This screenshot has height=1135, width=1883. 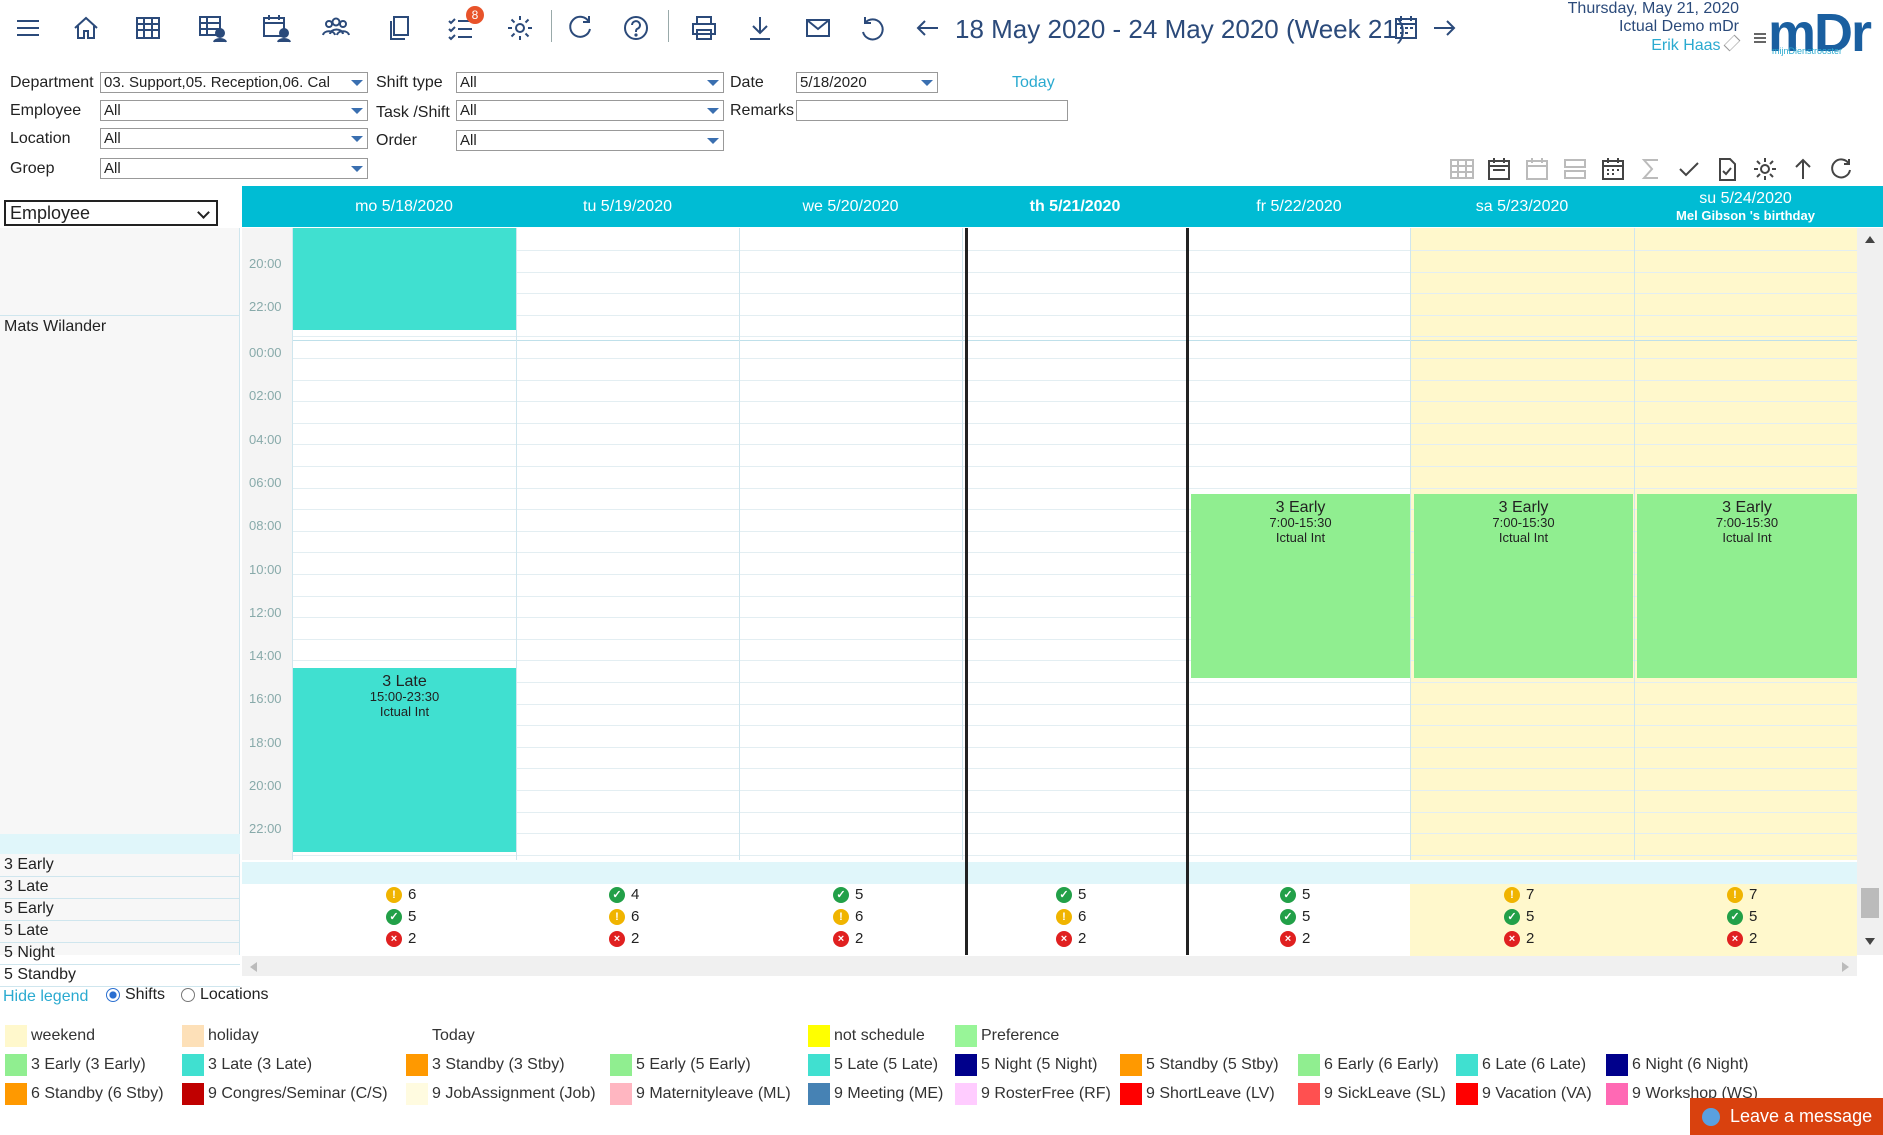 What do you see at coordinates (1537, 169) in the screenshot?
I see `calendar-day-icon` at bounding box center [1537, 169].